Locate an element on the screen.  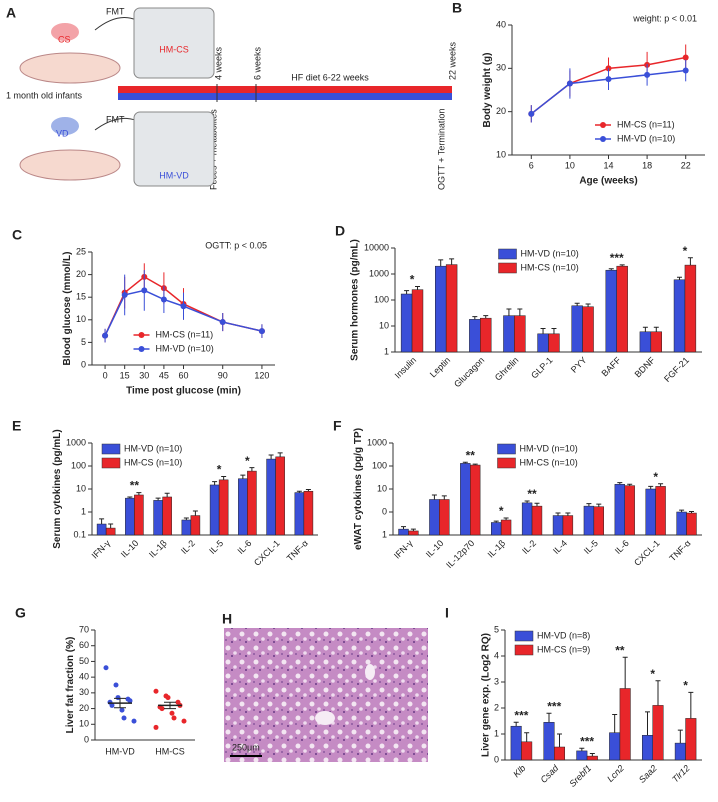
timeline-label: 6 weeks is located at coordinates (257, 63).